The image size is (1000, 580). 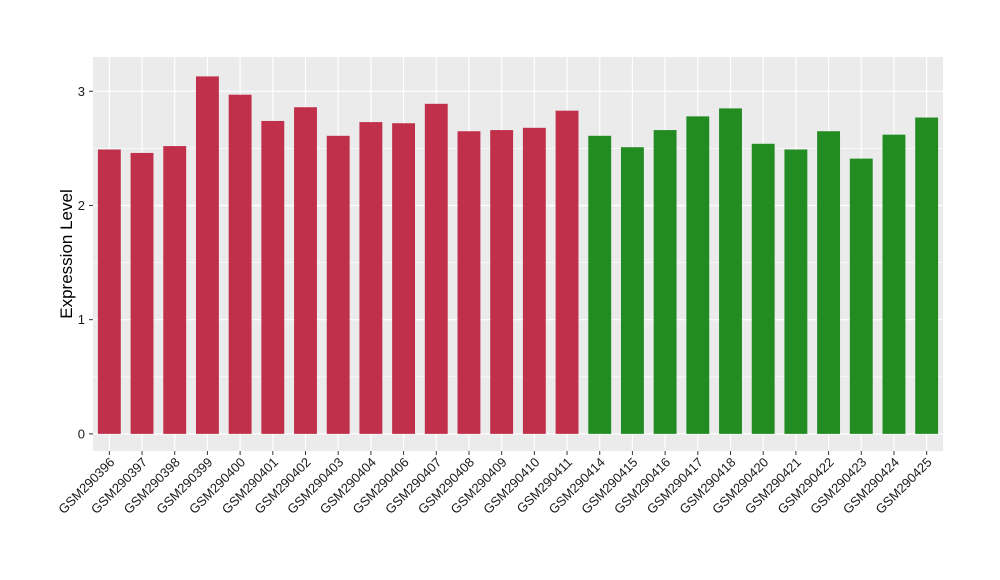 I want to click on bar-GSM290417, so click(x=698, y=275).